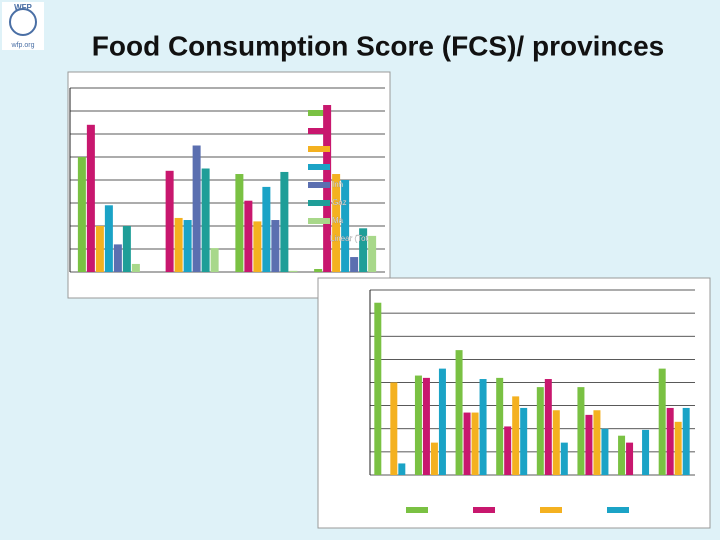 Image resolution: width=720 pixels, height=545 pixels. What do you see at coordinates (337, 184) in the screenshot?
I see `legend-label: Inh` at bounding box center [337, 184].